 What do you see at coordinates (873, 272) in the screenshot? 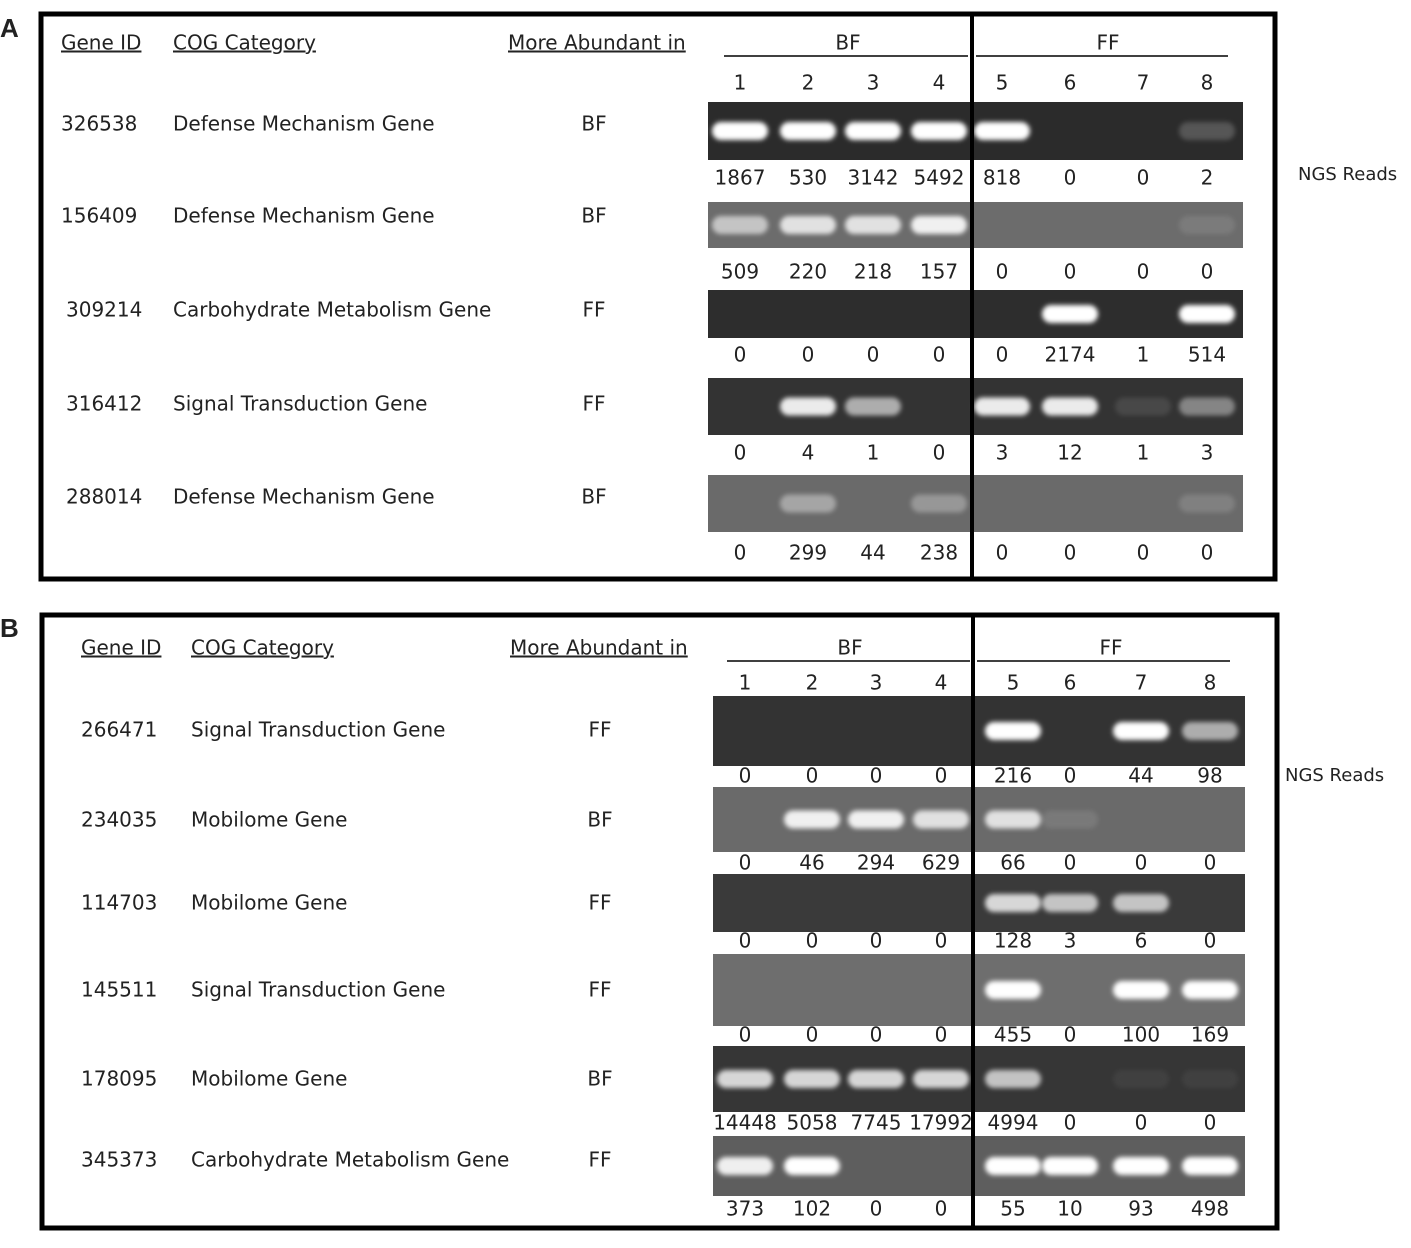
I see `ngs-reads: 218` at bounding box center [873, 272].